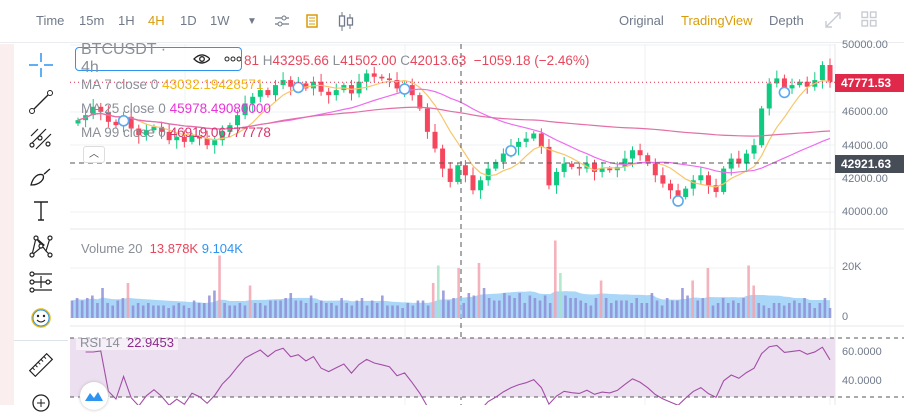 The image size is (904, 418). I want to click on time-button: Time, so click(50, 20).